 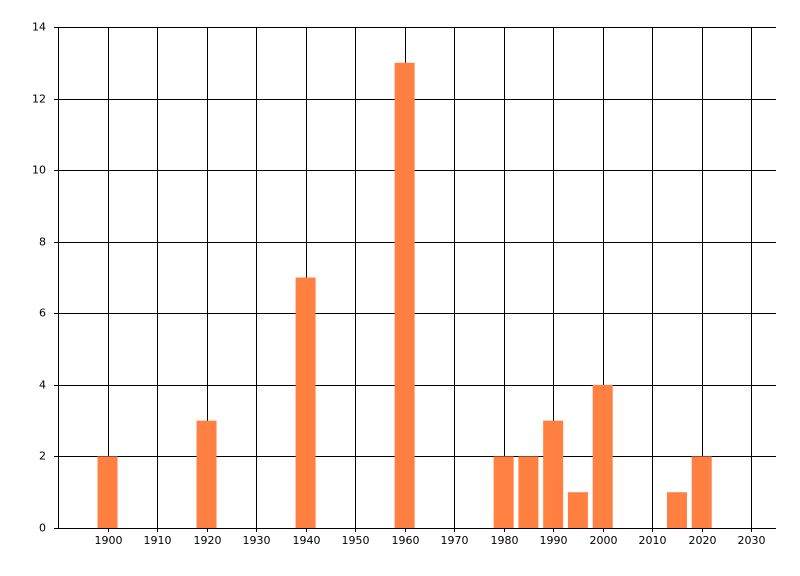 I want to click on x-tick-label: 1900, so click(x=109, y=540).